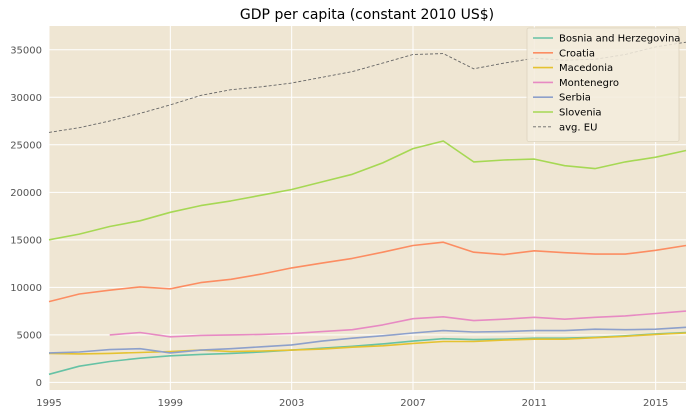 This screenshot has width=700, height=420. I want to click on x-tick-label: 2011, so click(534, 403).